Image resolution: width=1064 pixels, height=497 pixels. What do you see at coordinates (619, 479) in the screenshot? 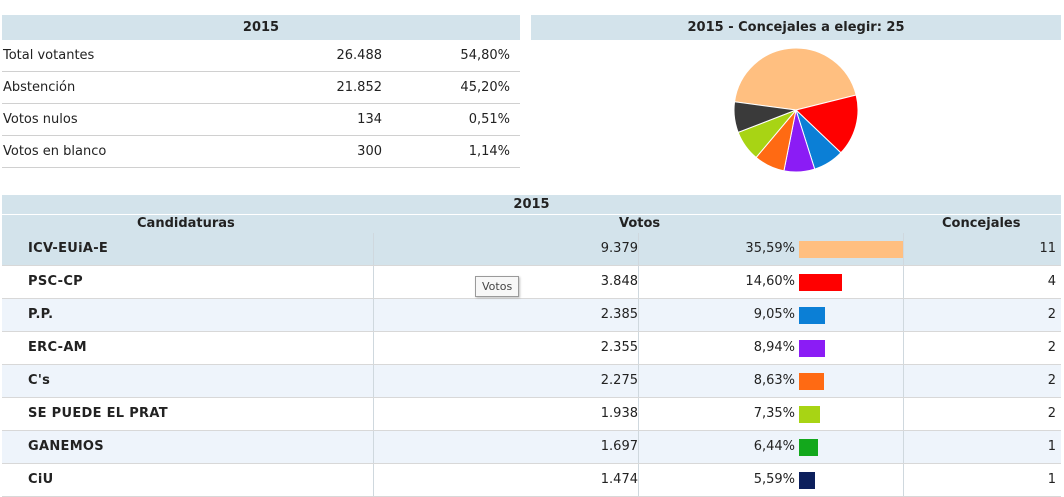
I see `party-votes: 1.474` at bounding box center [619, 479].